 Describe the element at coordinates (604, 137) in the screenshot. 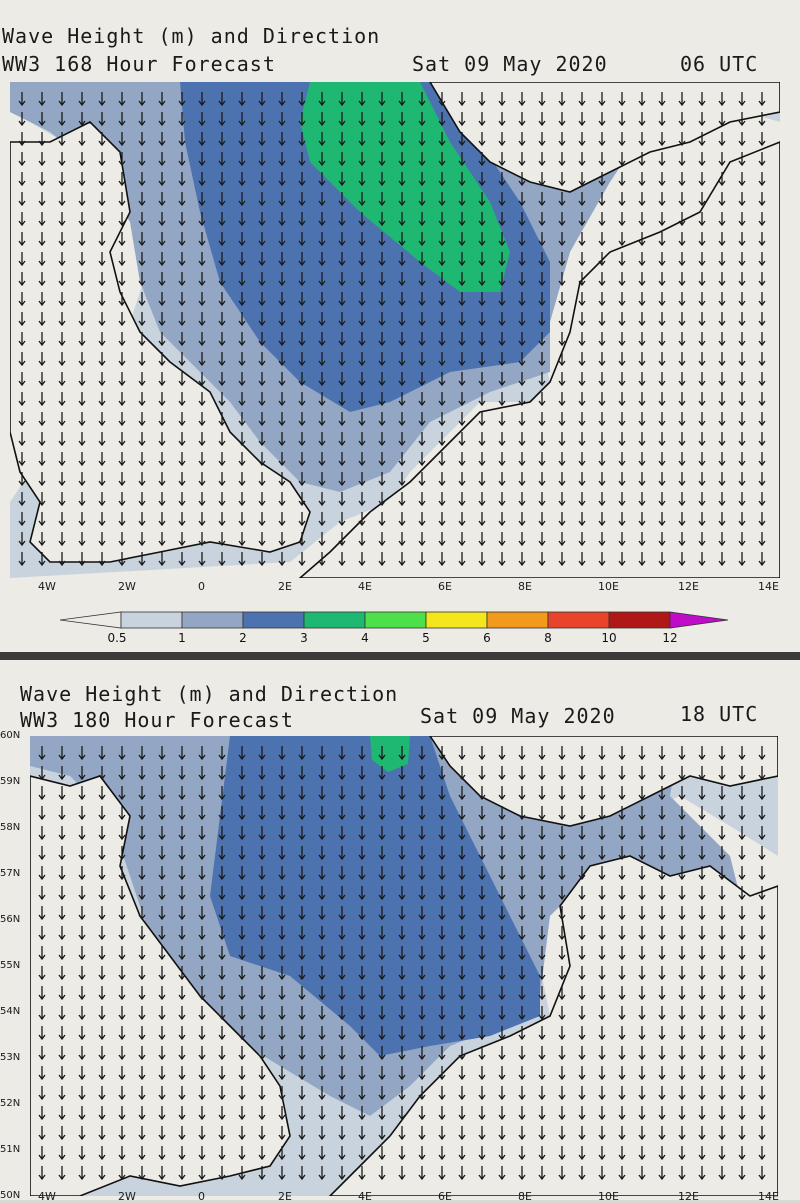

I see `land-norway` at that location.